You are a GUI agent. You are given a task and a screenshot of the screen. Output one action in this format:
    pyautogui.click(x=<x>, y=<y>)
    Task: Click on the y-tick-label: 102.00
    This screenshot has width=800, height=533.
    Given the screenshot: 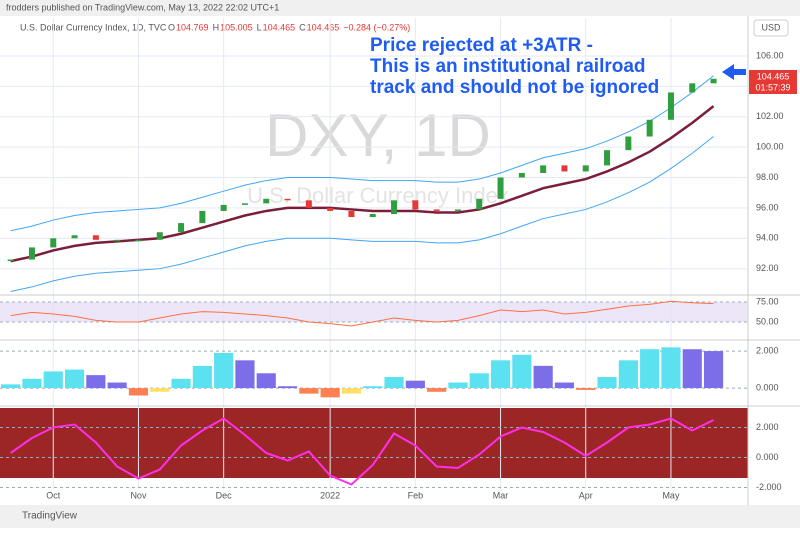 What is the action you would take?
    pyautogui.click(x=770, y=116)
    